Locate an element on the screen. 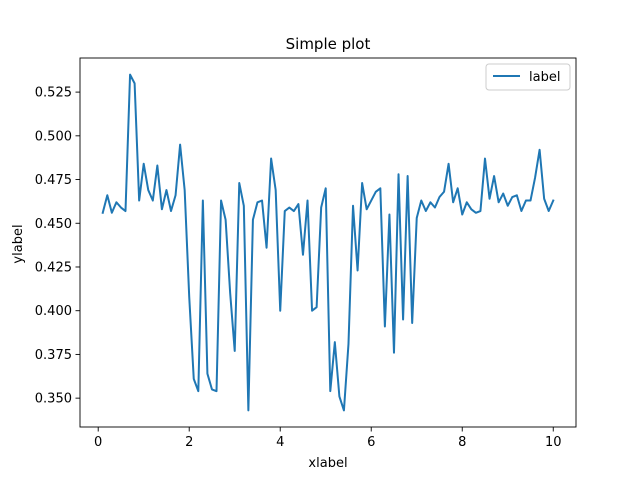 Image resolution: width=640 pixels, height=480 pixels. x-axis-ticks: 0 2 4 6 8 10 is located at coordinates (328, 438).